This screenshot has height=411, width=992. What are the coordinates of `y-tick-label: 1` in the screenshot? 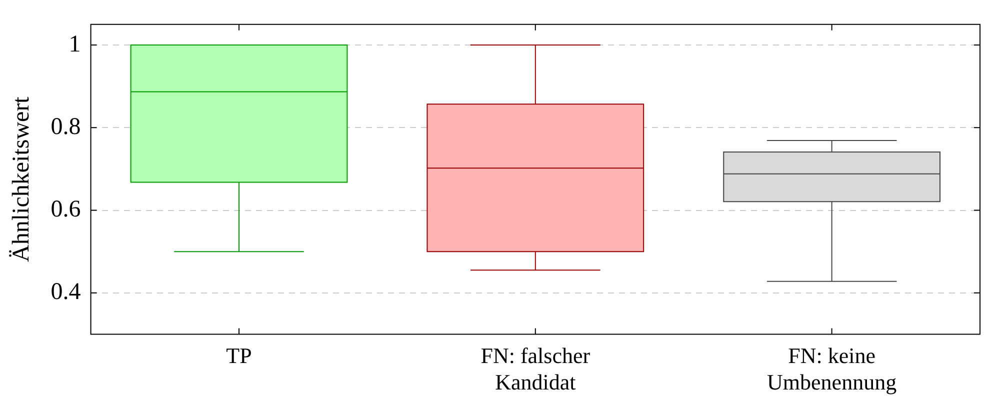 It's located at (74, 44).